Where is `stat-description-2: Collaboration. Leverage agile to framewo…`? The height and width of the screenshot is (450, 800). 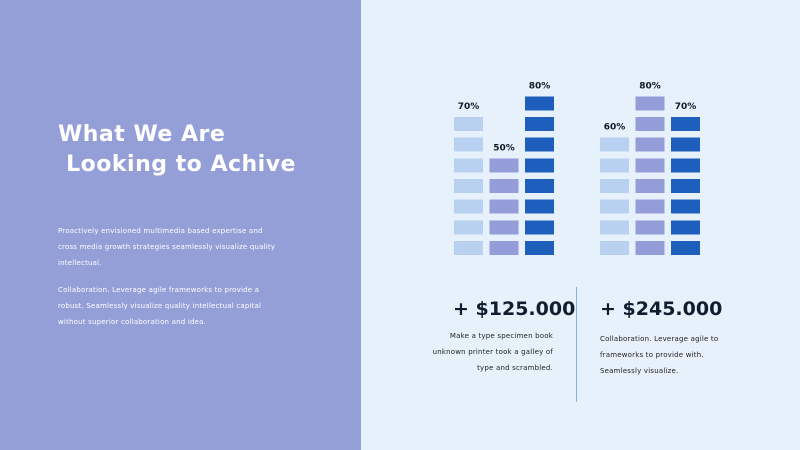
stat-description-2: Collaboration. Leverage agile to framewo… is located at coordinates (659, 355).